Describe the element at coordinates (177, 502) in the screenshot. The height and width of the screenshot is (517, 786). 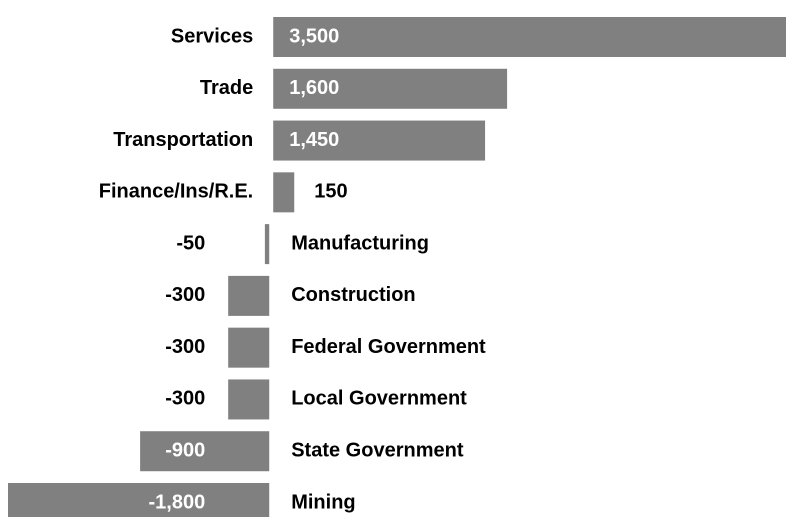
I see `value-label: -1,800` at that location.